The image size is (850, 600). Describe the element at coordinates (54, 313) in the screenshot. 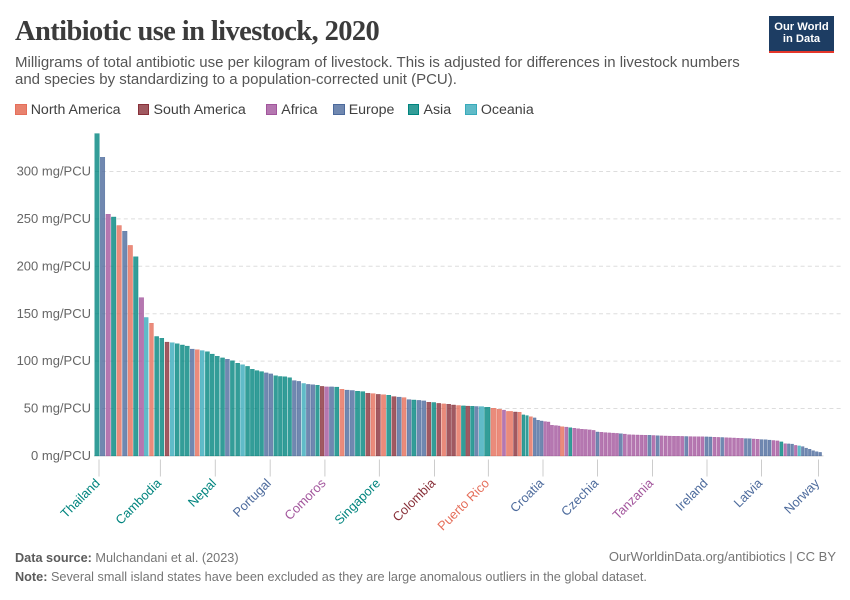

I see `svg-text: 150 mg/PCU` at that location.